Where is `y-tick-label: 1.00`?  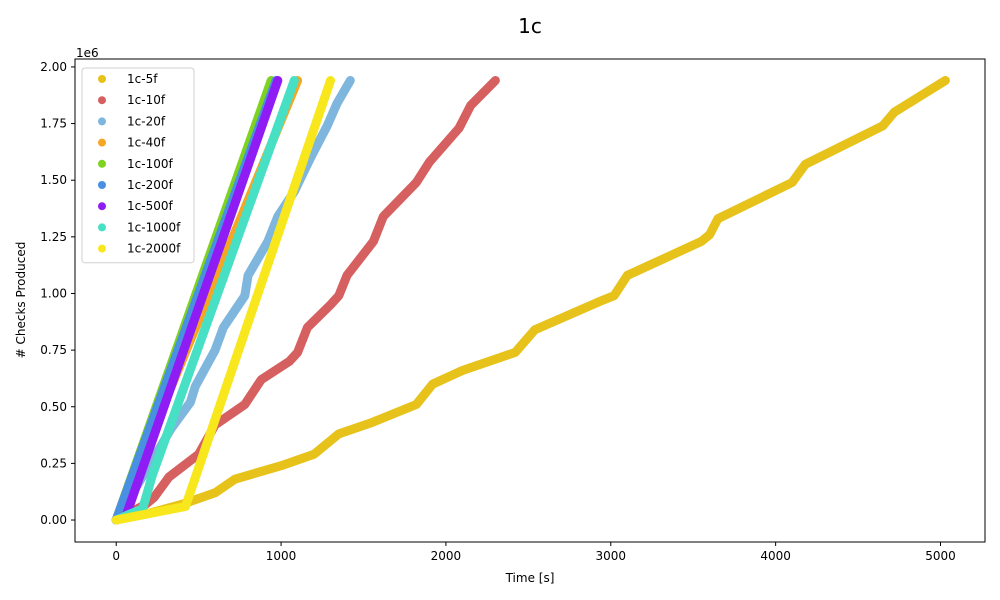 y-tick-label: 1.00 is located at coordinates (53, 293).